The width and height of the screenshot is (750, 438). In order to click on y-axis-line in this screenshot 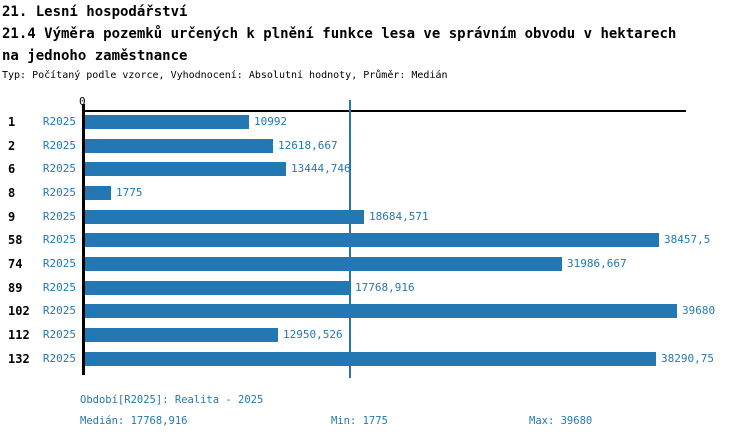, I will do `click(83, 239)`.